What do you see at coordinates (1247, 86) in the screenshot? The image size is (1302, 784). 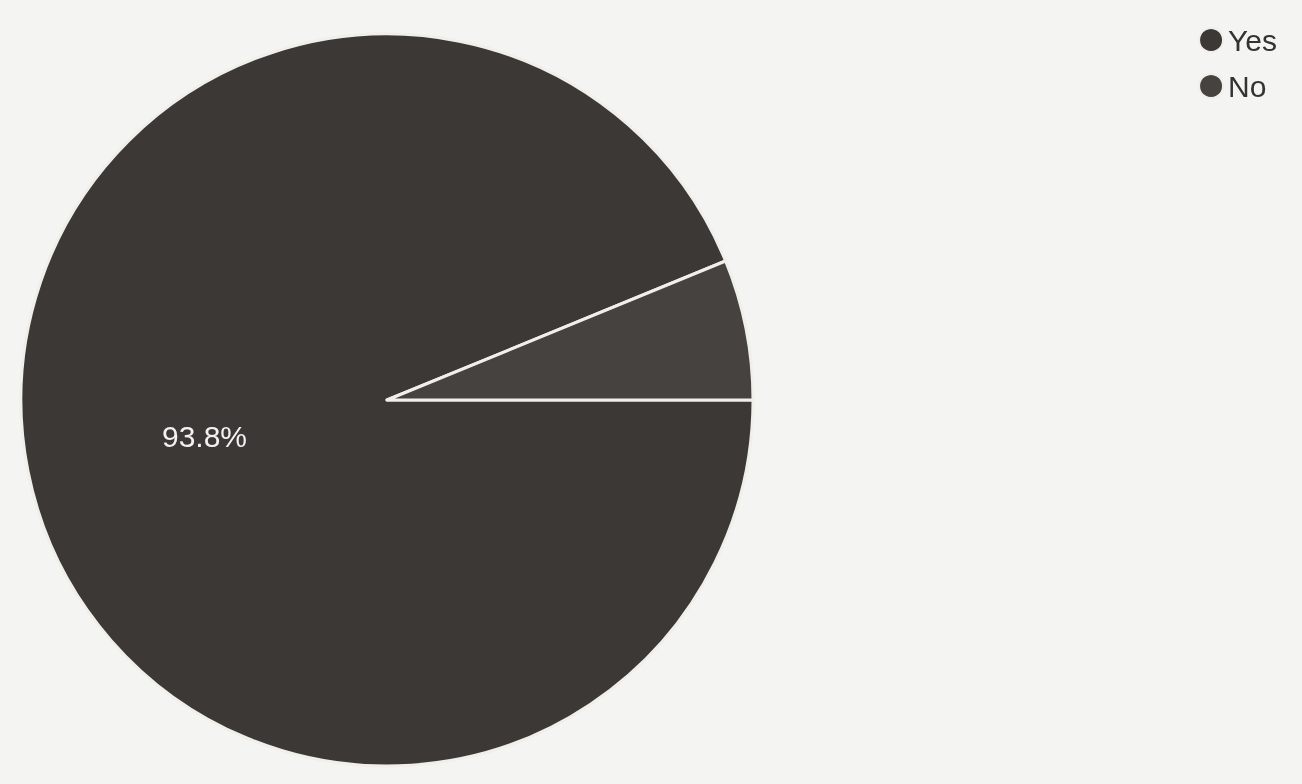 I see `legend-label: No` at bounding box center [1247, 86].